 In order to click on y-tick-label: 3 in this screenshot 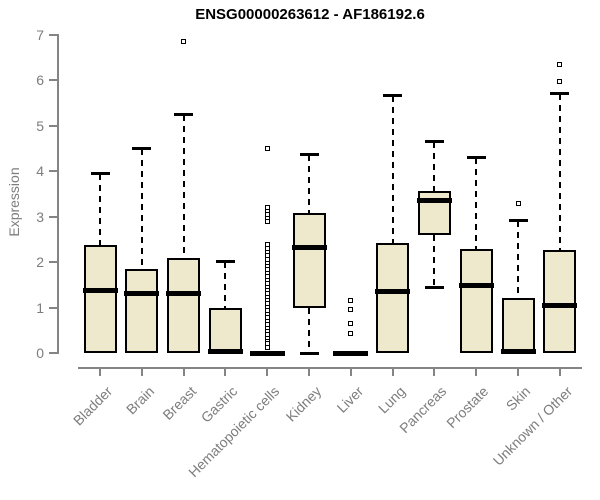, I will do `click(40, 216)`.